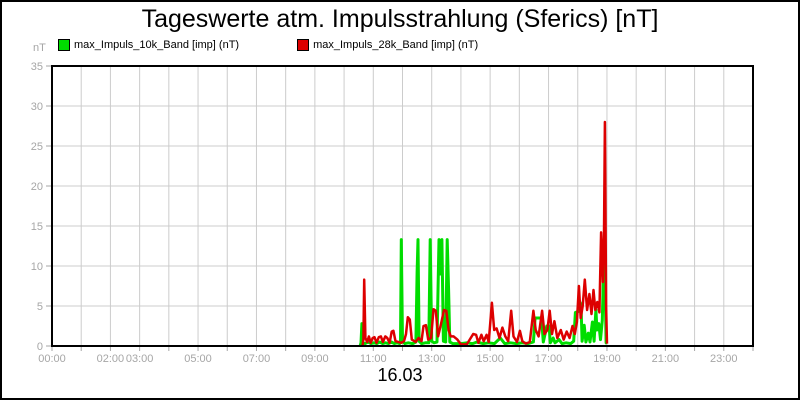  I want to click on x-tick-label: 07:00, so click(257, 359).